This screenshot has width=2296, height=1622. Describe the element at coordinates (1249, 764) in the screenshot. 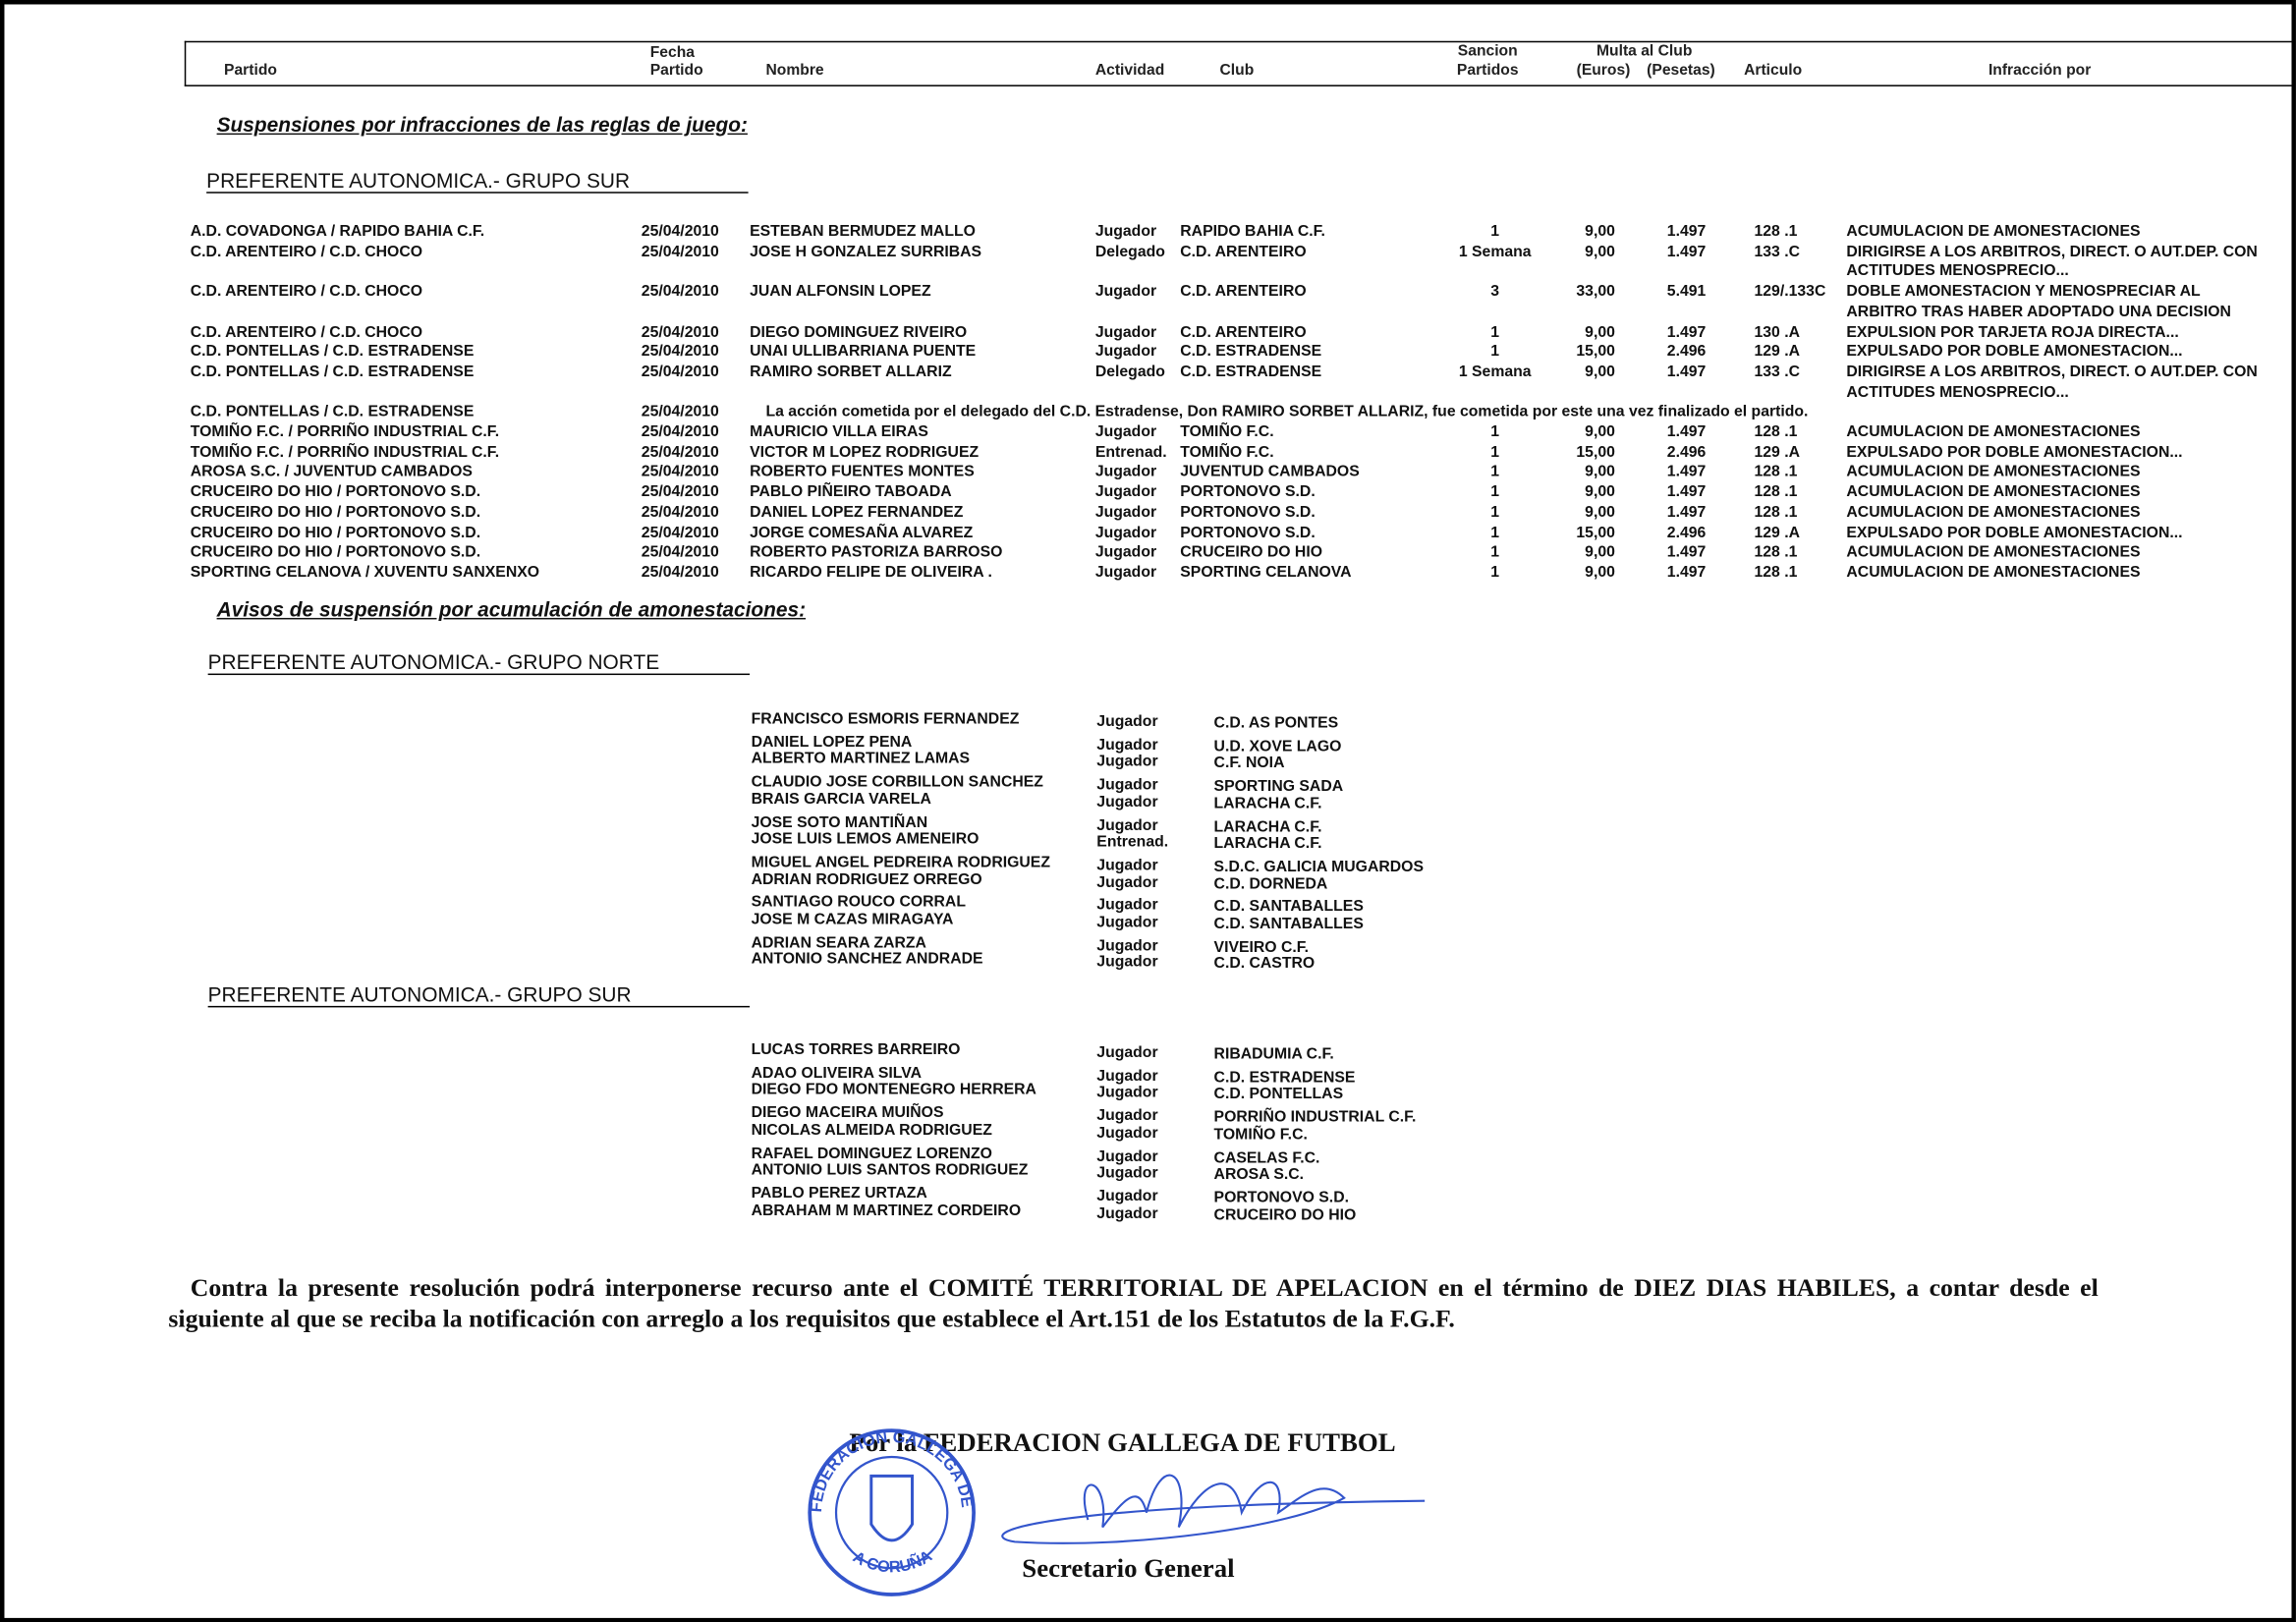

I see `club: C.F. NOIA` at that location.